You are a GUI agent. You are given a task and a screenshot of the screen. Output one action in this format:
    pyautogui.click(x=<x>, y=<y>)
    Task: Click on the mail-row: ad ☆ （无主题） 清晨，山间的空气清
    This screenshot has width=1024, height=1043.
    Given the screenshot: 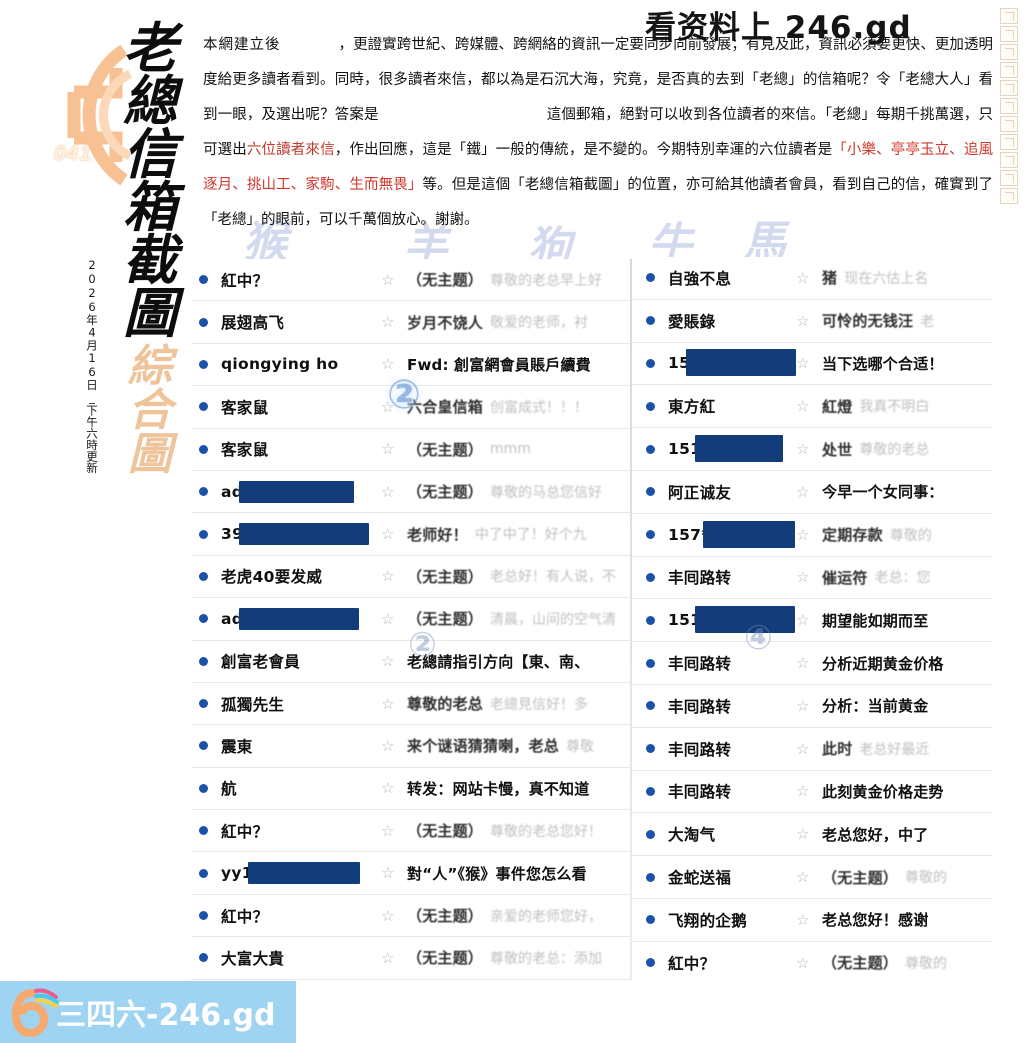 What is the action you would take?
    pyautogui.click(x=412, y=619)
    